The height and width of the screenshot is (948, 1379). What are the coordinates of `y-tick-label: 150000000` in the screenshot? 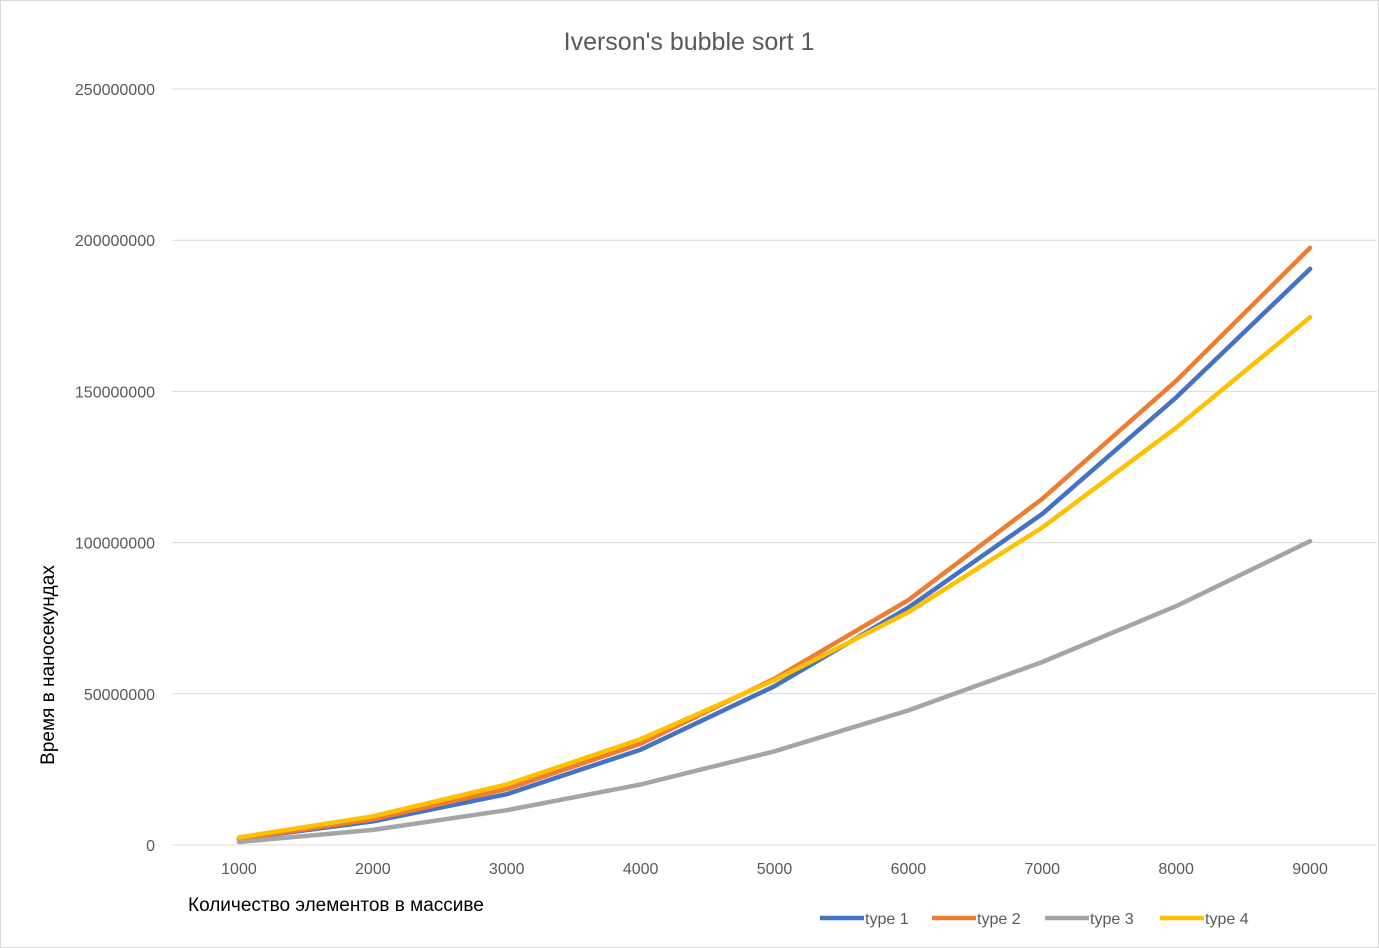 It's located at (115, 392).